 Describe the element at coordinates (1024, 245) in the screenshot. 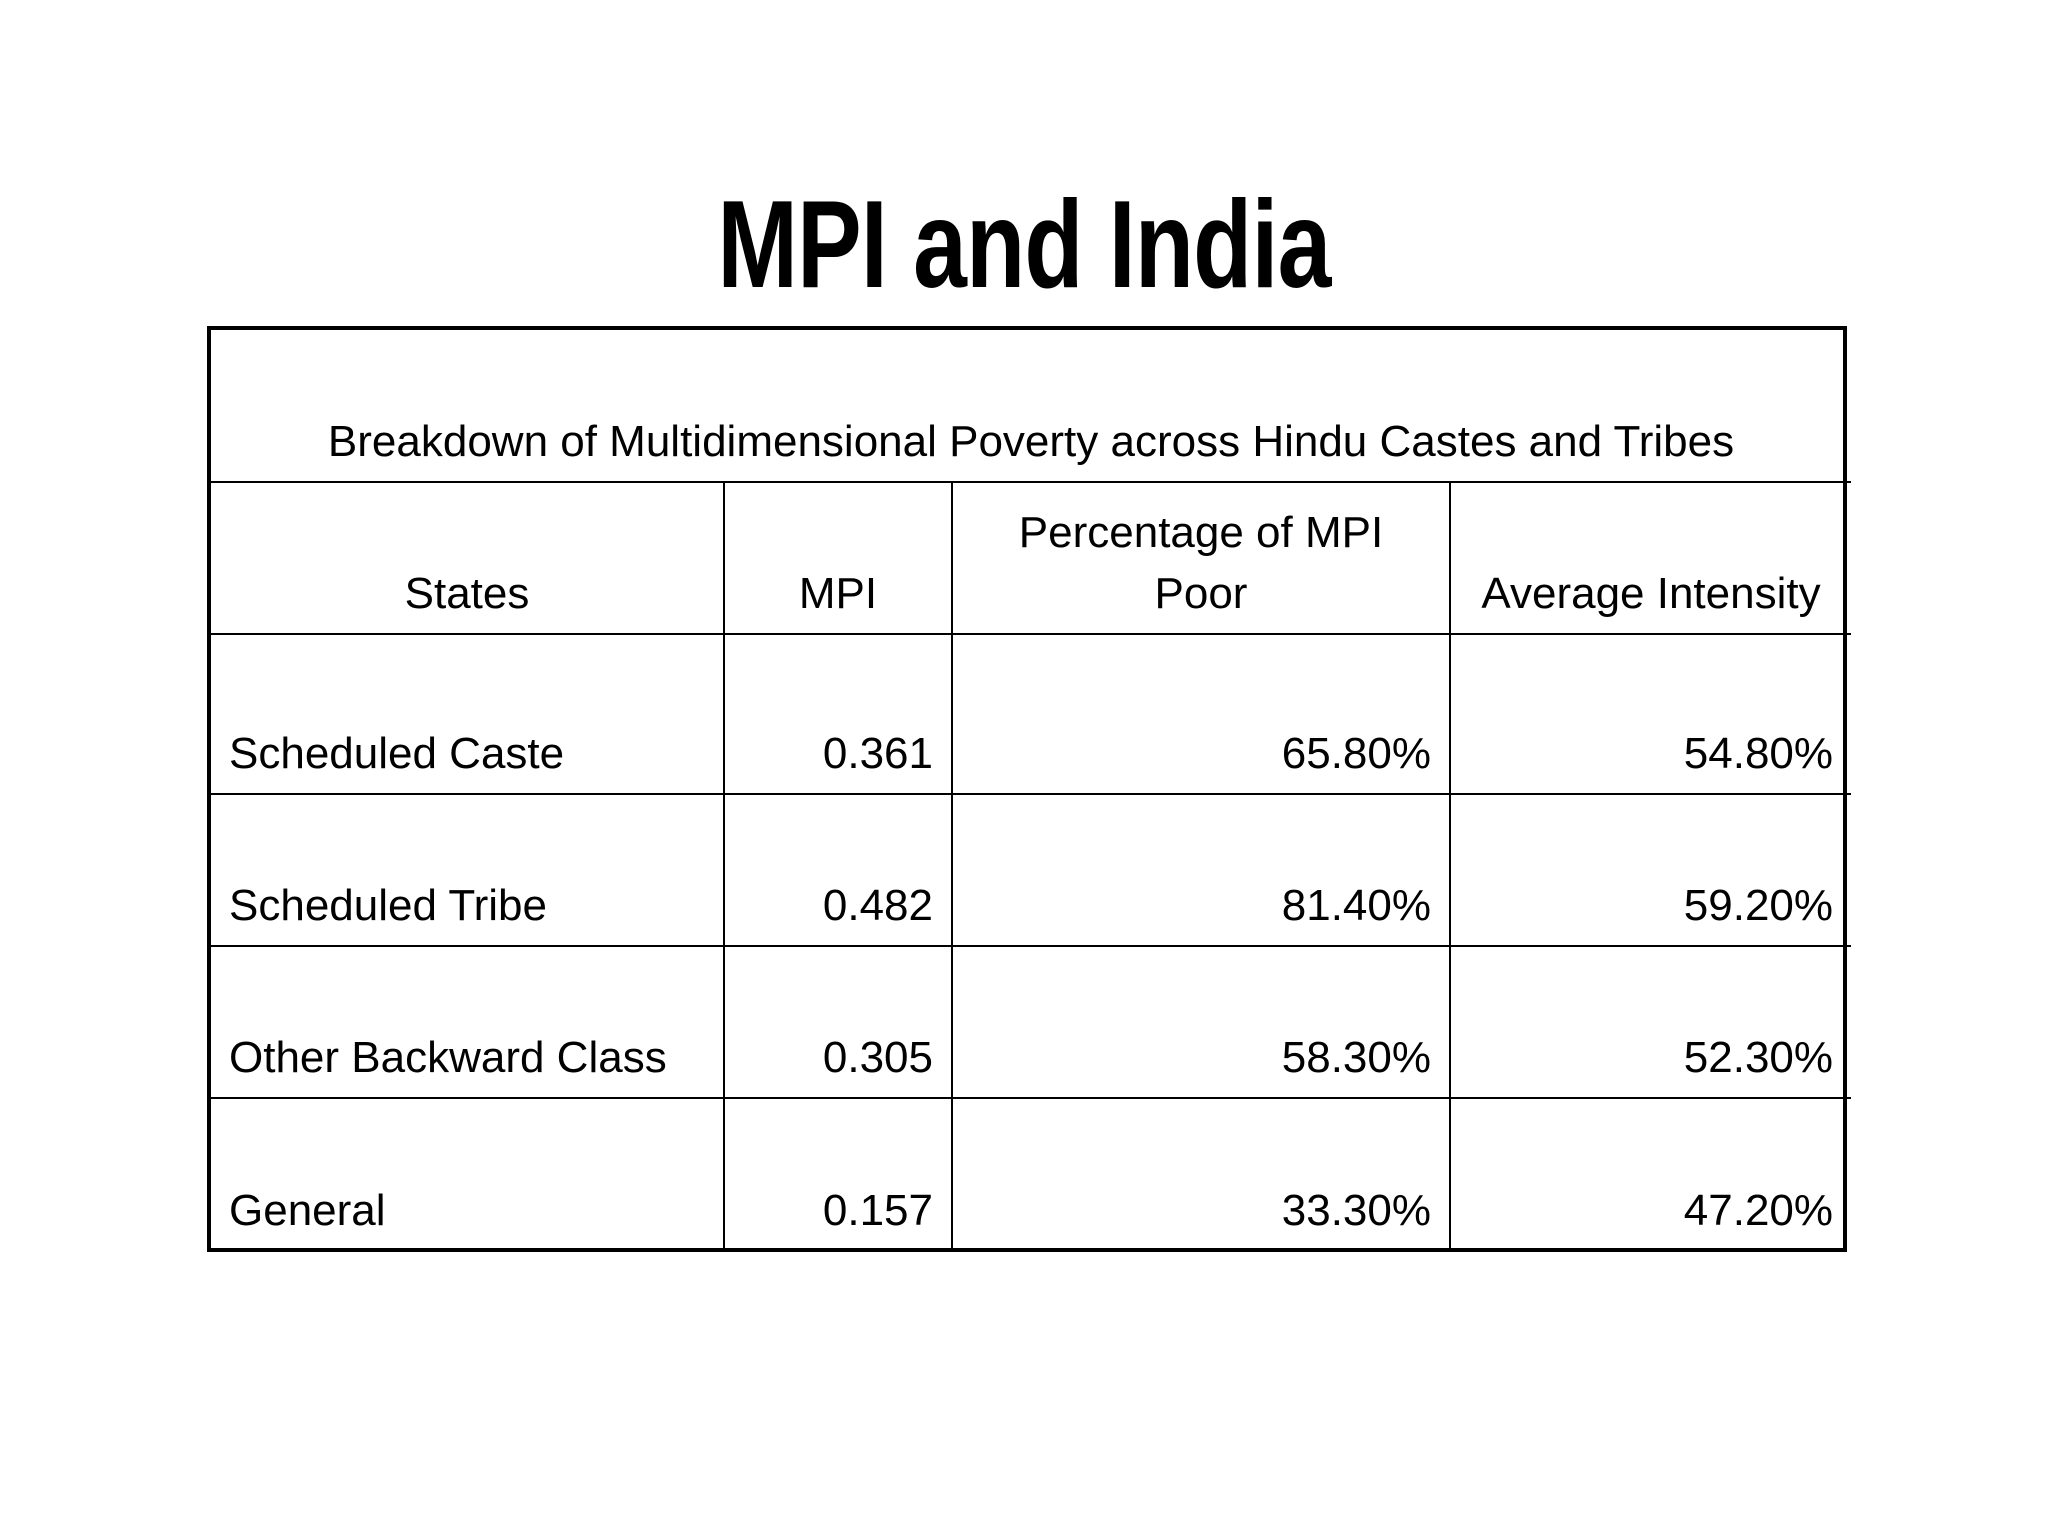

I see `slide-title: MPI and India` at that location.